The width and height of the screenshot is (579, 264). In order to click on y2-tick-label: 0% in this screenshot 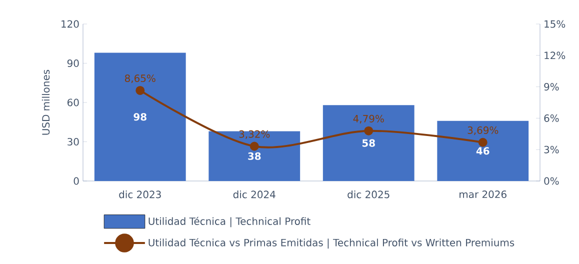, I will do `click(551, 181)`.